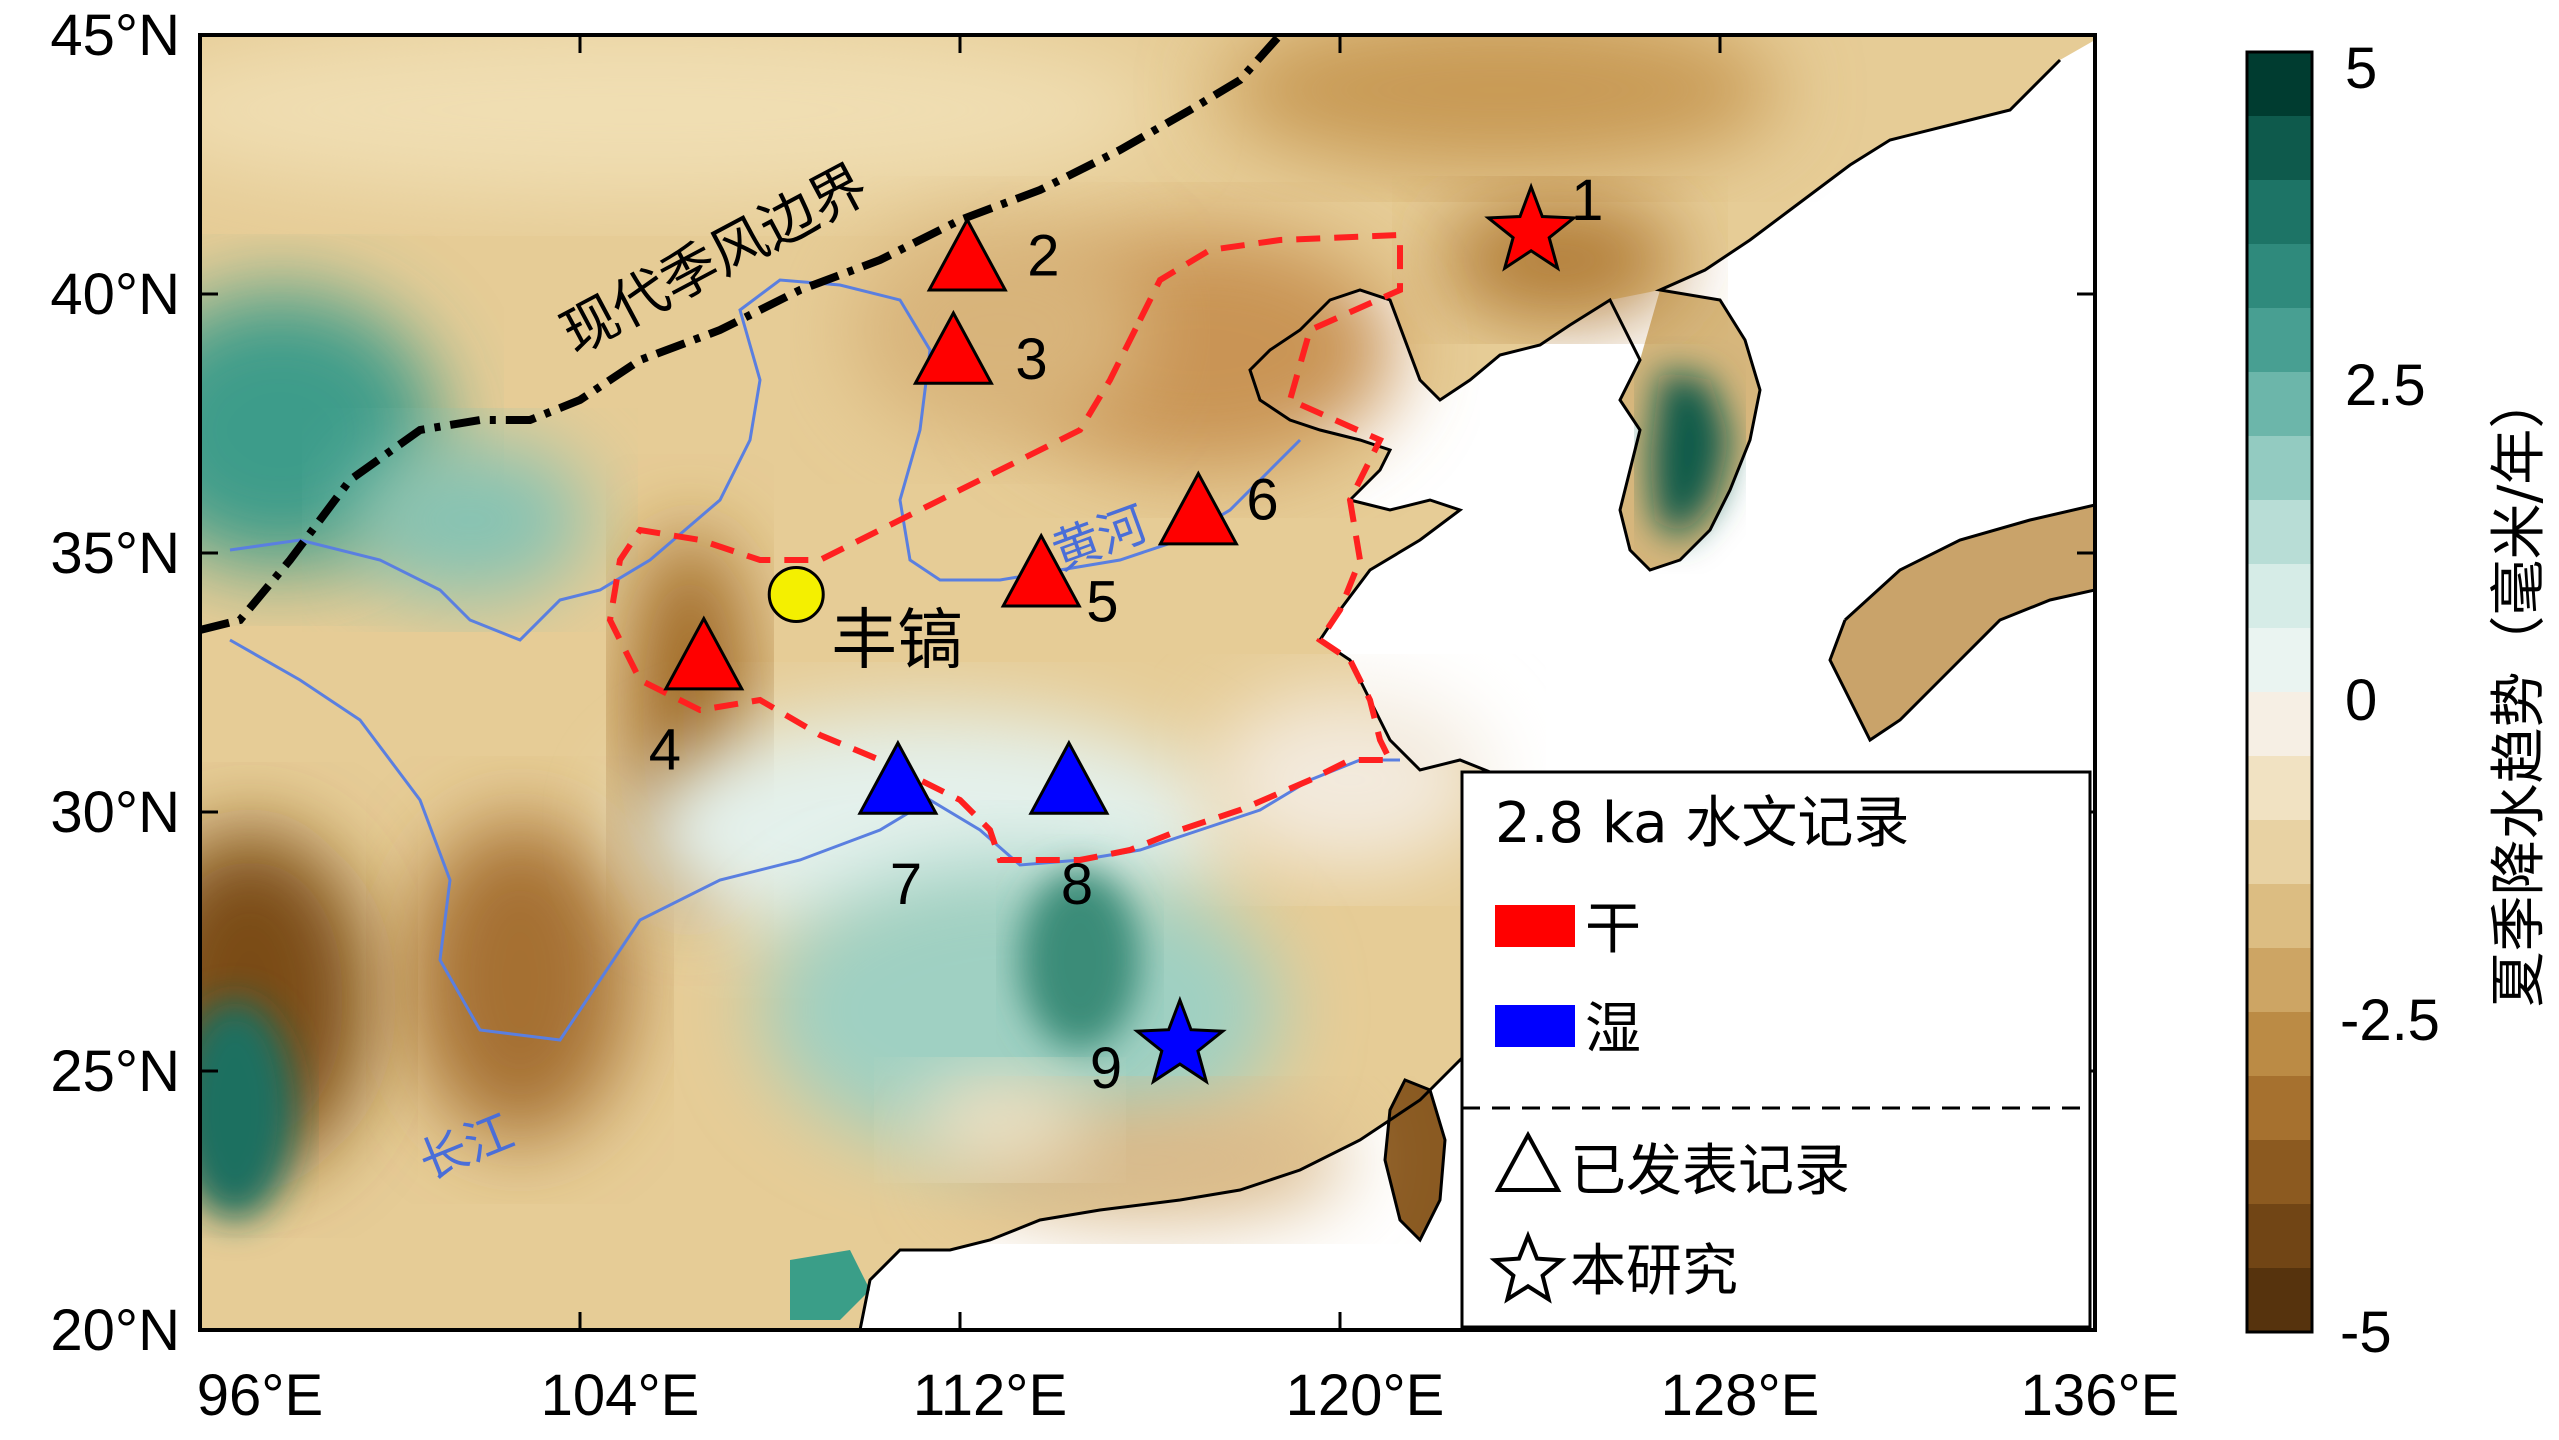  I want to click on korea-wet-region, so click(1690, 455).